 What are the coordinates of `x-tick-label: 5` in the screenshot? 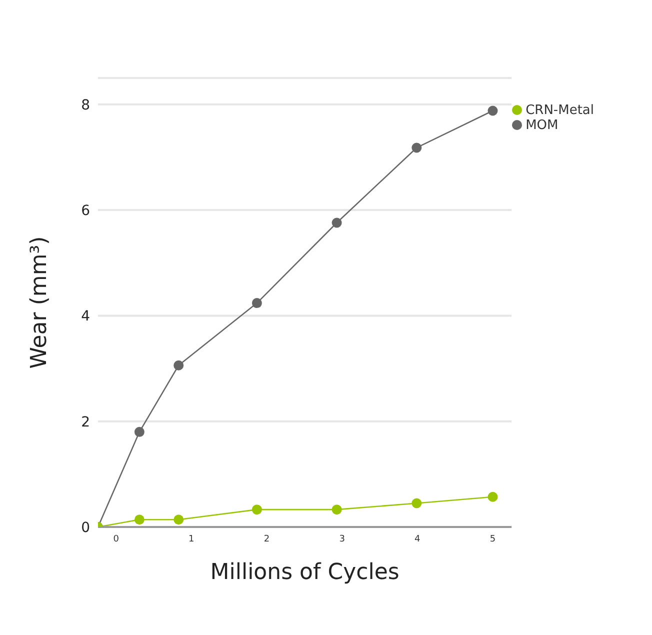 It's located at (493, 539).